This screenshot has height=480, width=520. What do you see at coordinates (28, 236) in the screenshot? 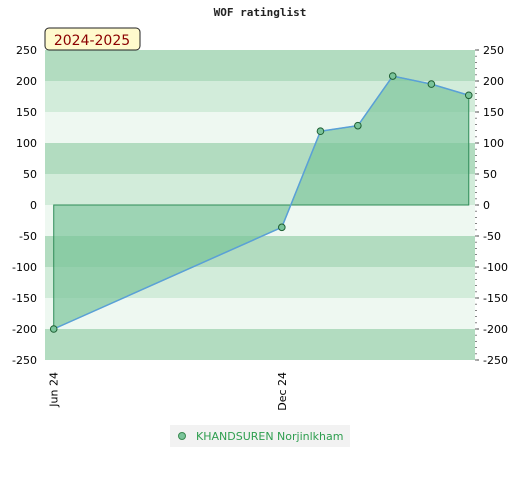
I see `y-tick-label-left: -50` at bounding box center [28, 236].